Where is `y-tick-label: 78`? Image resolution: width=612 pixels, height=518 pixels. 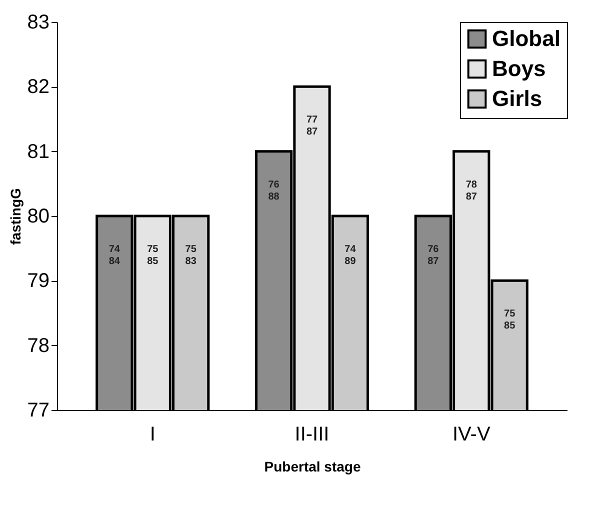
y-tick-label: 78 is located at coordinates (38, 345).